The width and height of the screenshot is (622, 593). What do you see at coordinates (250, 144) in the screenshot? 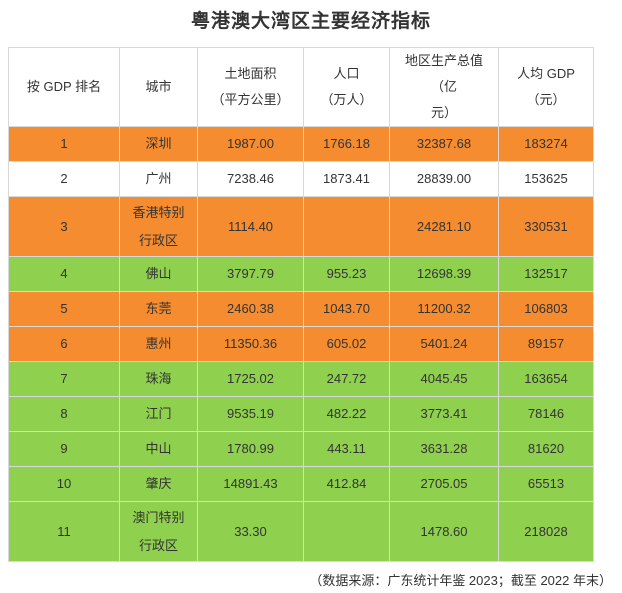
I see `land-area-cell: 1987.00` at bounding box center [250, 144].